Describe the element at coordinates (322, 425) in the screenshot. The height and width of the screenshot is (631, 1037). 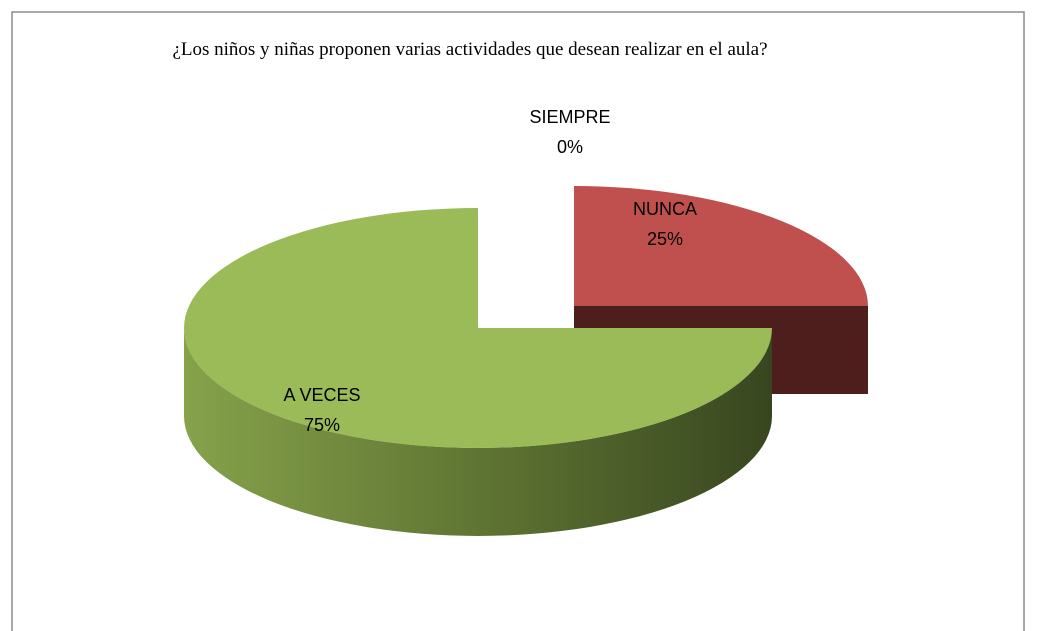
I see `slice-value-label: 75%` at that location.